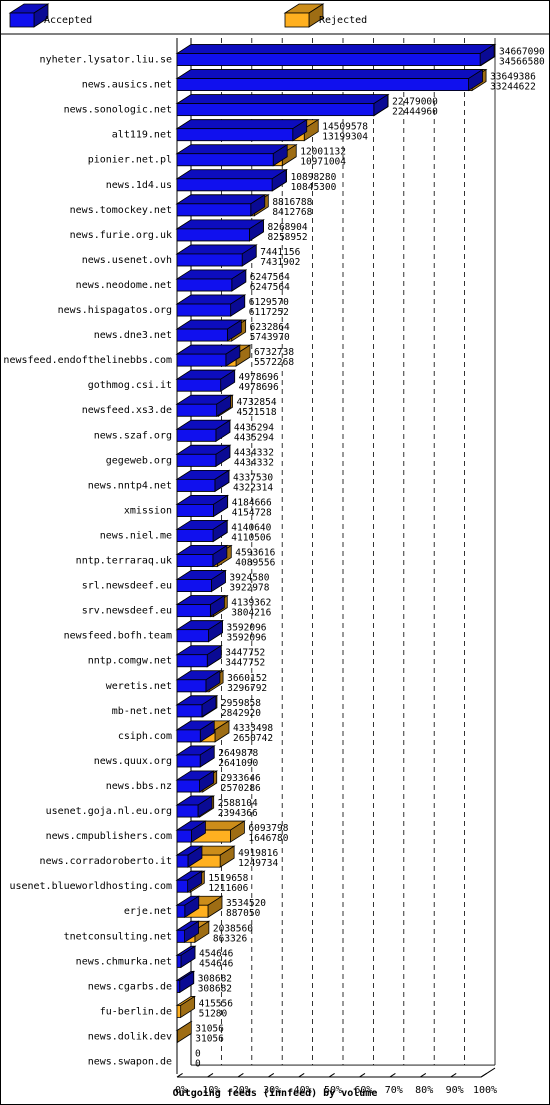 This screenshot has width=550, height=1105. Describe the element at coordinates (118, 110) in the screenshot. I see `host-label: news.sonologic.net` at that location.